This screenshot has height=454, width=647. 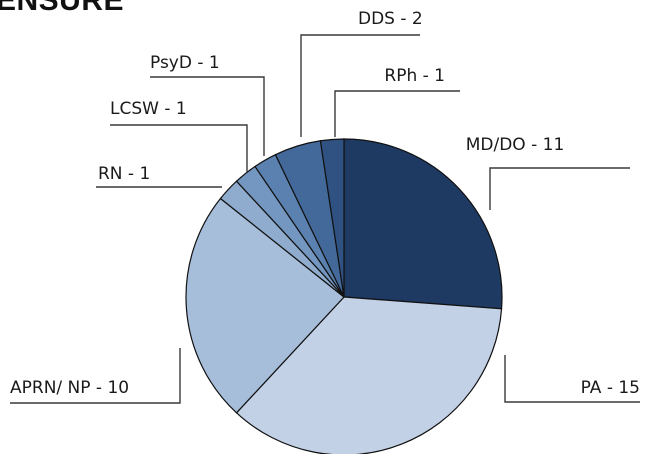 What do you see at coordinates (179, 148) in the screenshot?
I see `leader-line-lcsw` at bounding box center [179, 148].